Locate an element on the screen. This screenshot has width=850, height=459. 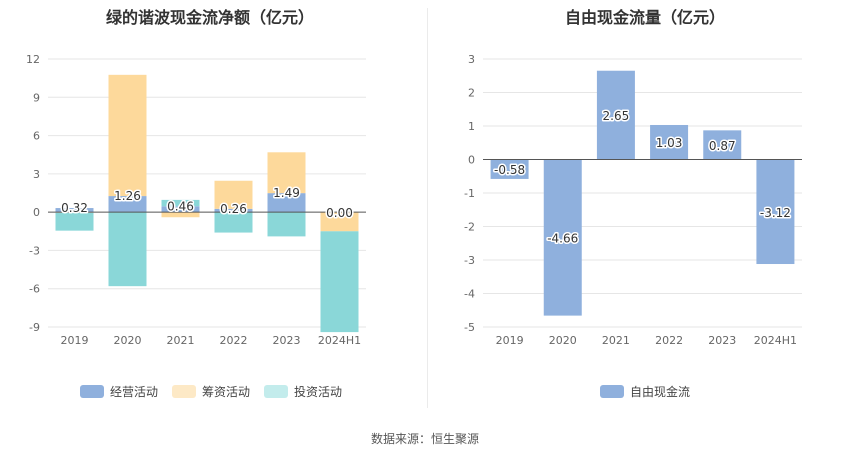
data-label-2021: 2.65 is located at coordinates (616, 116).